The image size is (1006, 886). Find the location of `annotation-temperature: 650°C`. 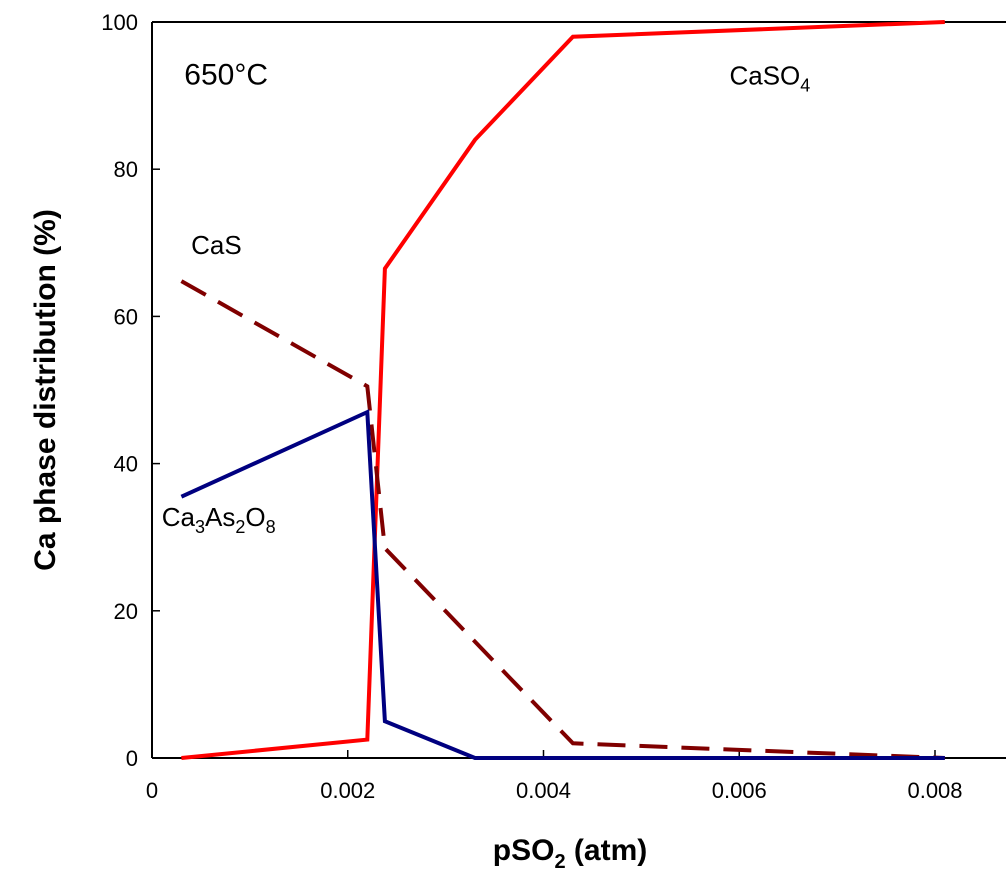

annotation-temperature: 650°C is located at coordinates (226, 75).